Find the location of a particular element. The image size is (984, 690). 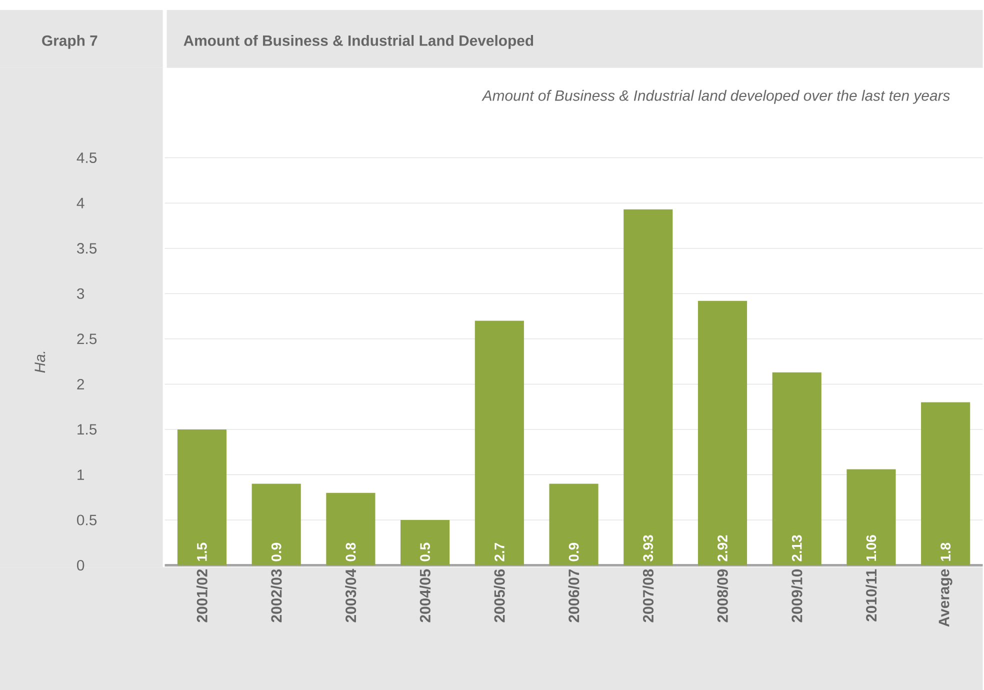

x-tick-label: 2002/03 is located at coordinates (276, 595).